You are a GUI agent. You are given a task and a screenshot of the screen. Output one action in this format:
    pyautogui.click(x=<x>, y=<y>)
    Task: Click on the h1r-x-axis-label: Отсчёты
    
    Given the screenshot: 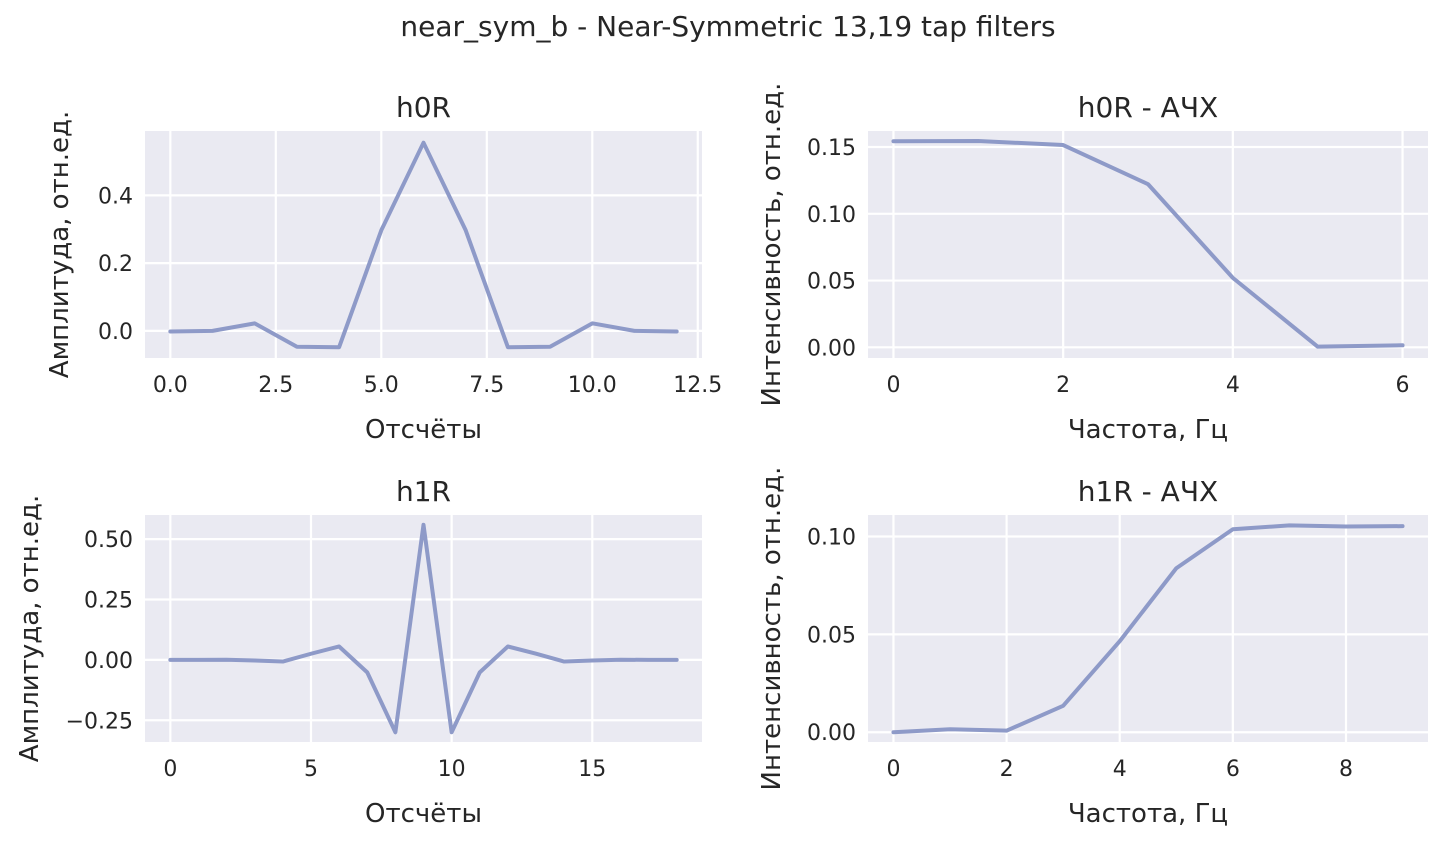 What is the action you would take?
    pyautogui.click(x=423, y=814)
    